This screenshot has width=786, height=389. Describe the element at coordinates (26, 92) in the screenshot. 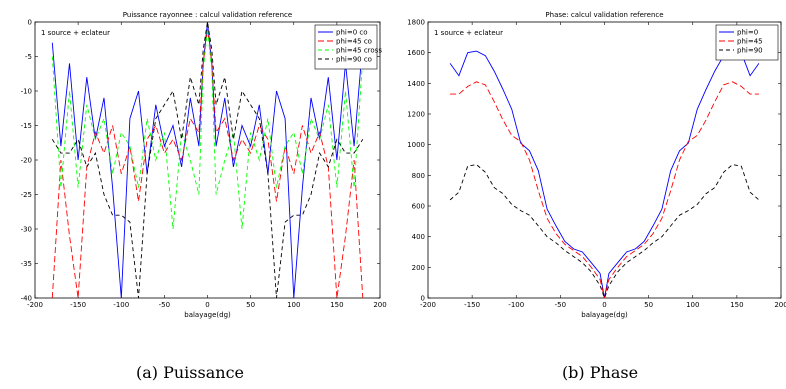

I see `y-tick-label: -10` at that location.